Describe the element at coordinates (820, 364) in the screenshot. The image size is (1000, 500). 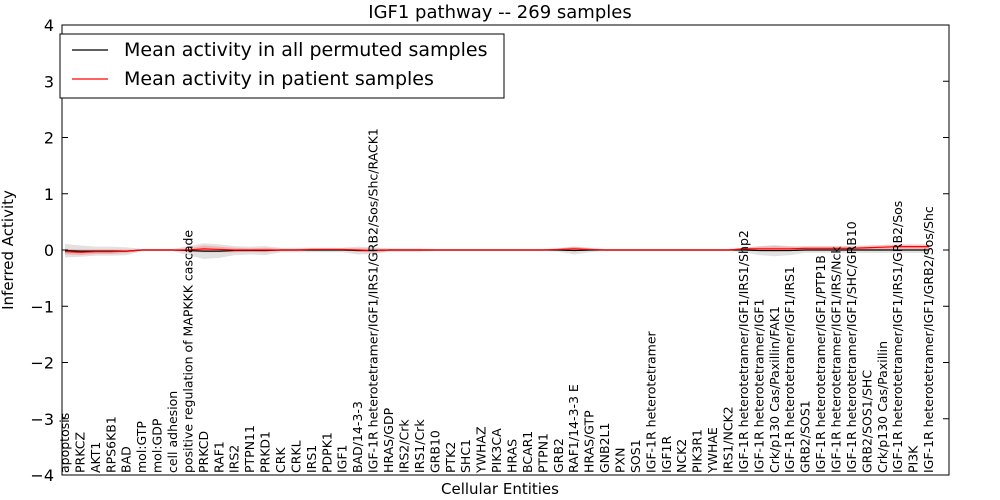
I see `x-tick-label: IGF-1R heterotetramer/IGF1/PTP1B` at that location.